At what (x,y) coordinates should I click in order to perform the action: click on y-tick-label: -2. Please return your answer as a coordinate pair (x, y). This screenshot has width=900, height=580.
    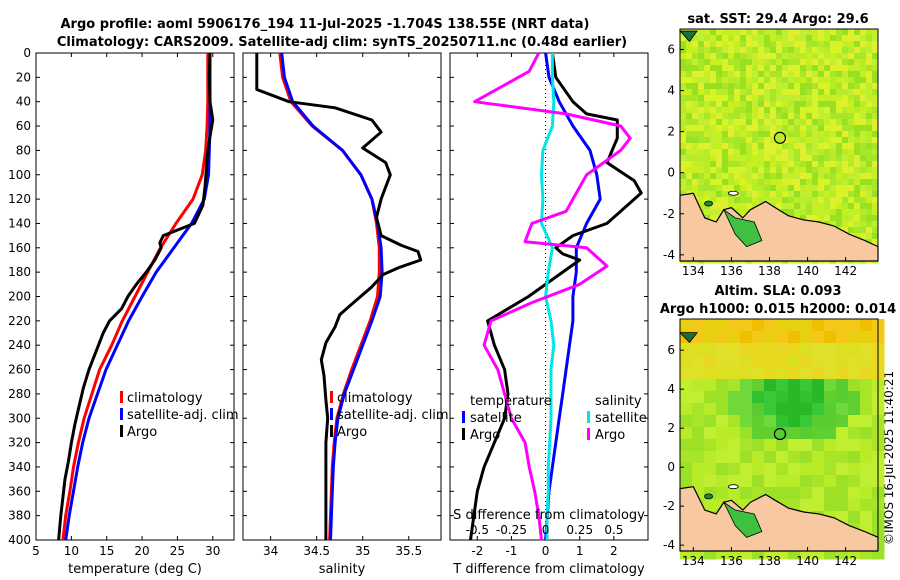
    Looking at the image, I should click on (669, 214).